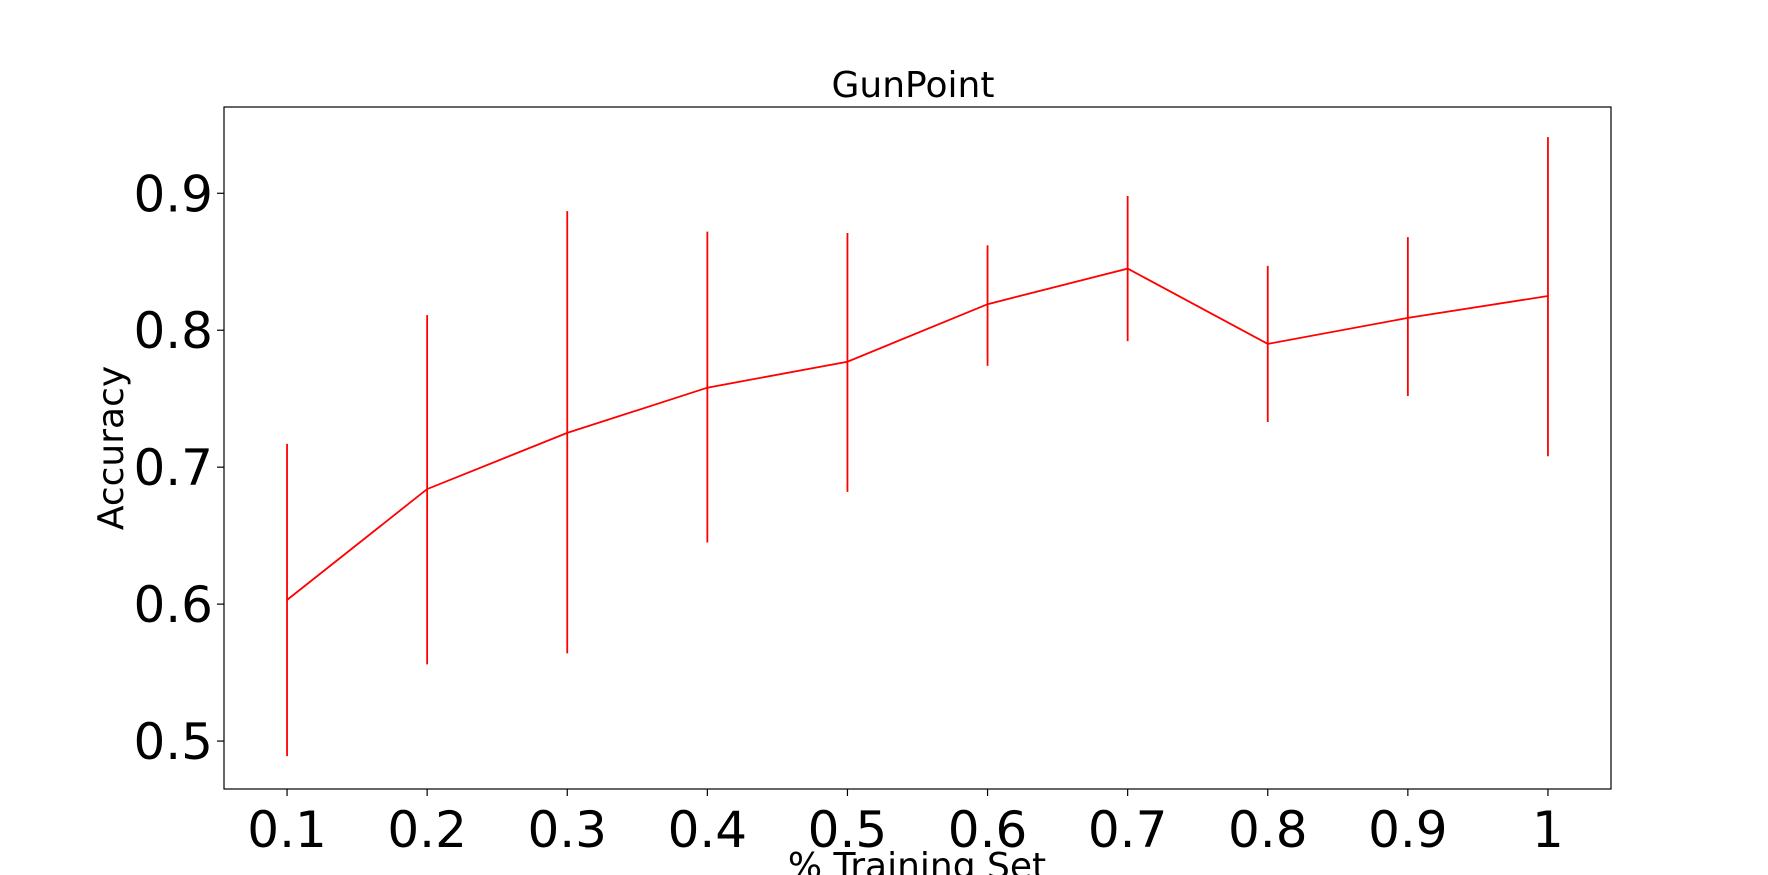 This screenshot has height=875, width=1768. Describe the element at coordinates (111, 448) in the screenshot. I see `y-axis-label: Accuracy` at that location.